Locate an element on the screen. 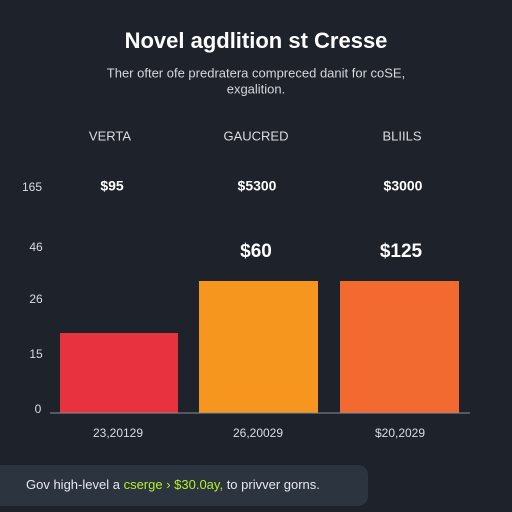  y-label: 46 is located at coordinates (36, 247).